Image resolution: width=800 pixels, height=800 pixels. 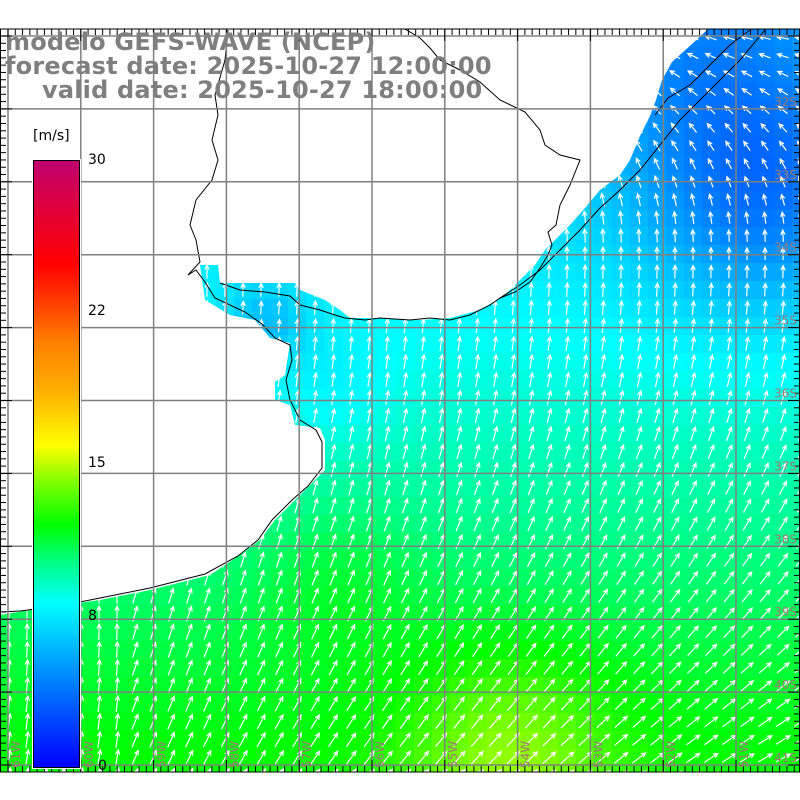 I want to click on longitude-label: 57W, so click(x=307, y=754).